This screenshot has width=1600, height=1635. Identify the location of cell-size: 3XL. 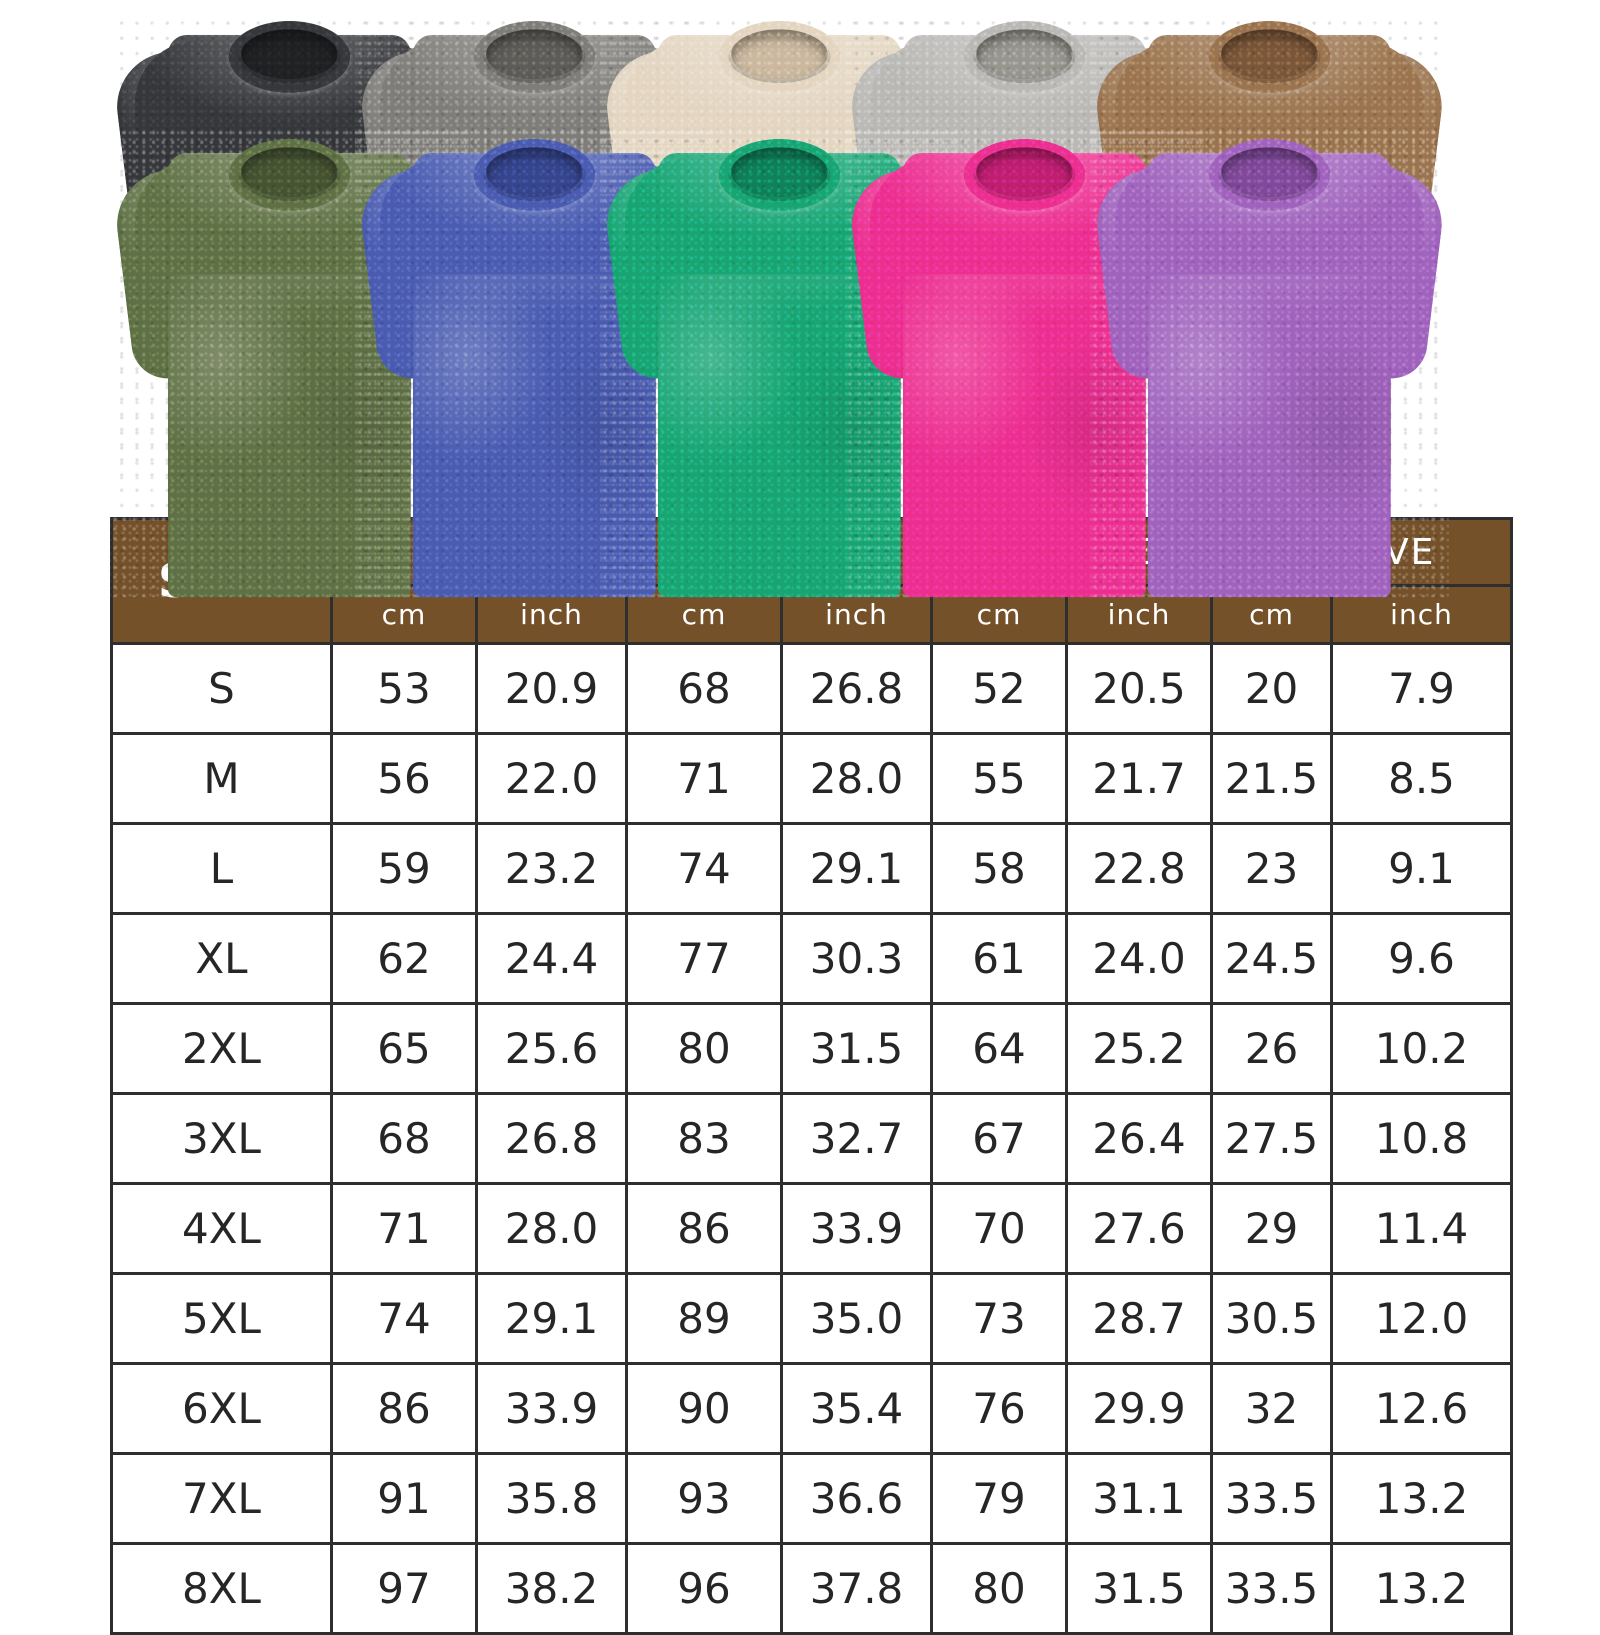
(221, 1138).